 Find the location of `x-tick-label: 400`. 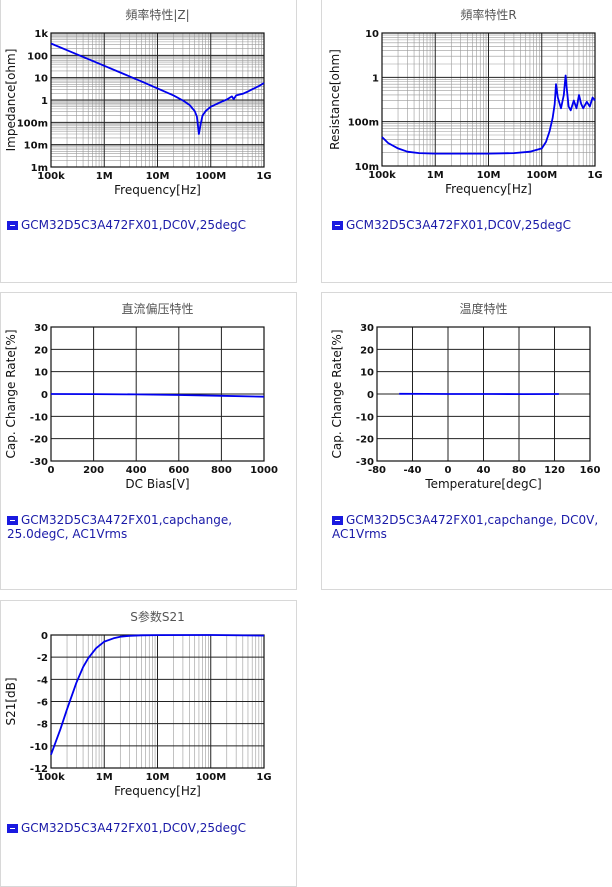

x-tick-label: 400 is located at coordinates (136, 470).